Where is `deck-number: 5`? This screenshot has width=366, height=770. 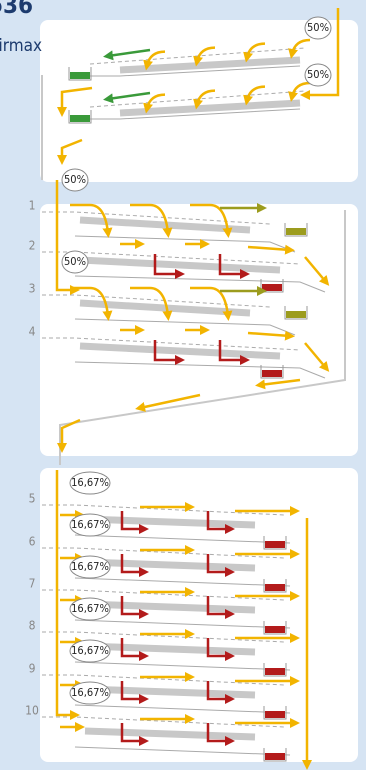 deck-number: 5 is located at coordinates (32, 499).